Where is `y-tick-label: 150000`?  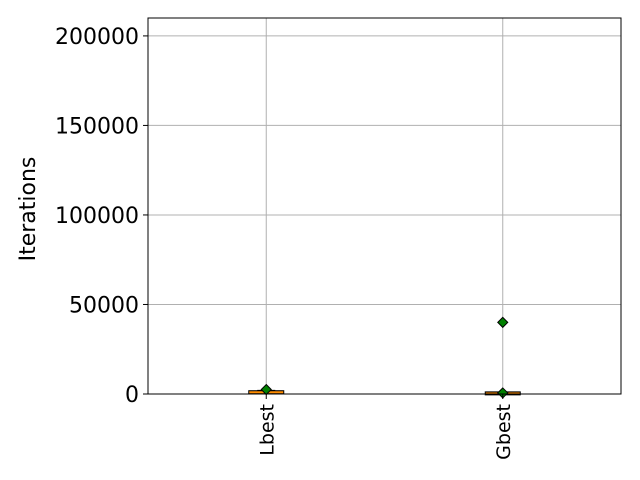
y-tick-label: 150000 is located at coordinates (97, 126).